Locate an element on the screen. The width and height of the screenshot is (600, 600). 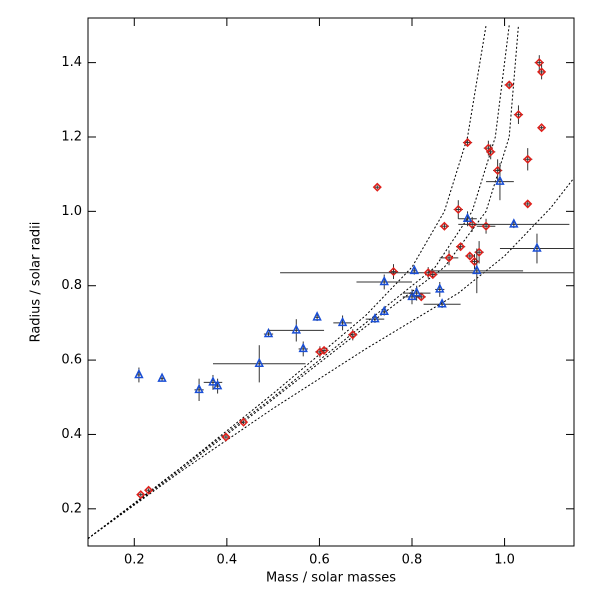
x-tick-label: 0.4 is located at coordinates (227, 560).